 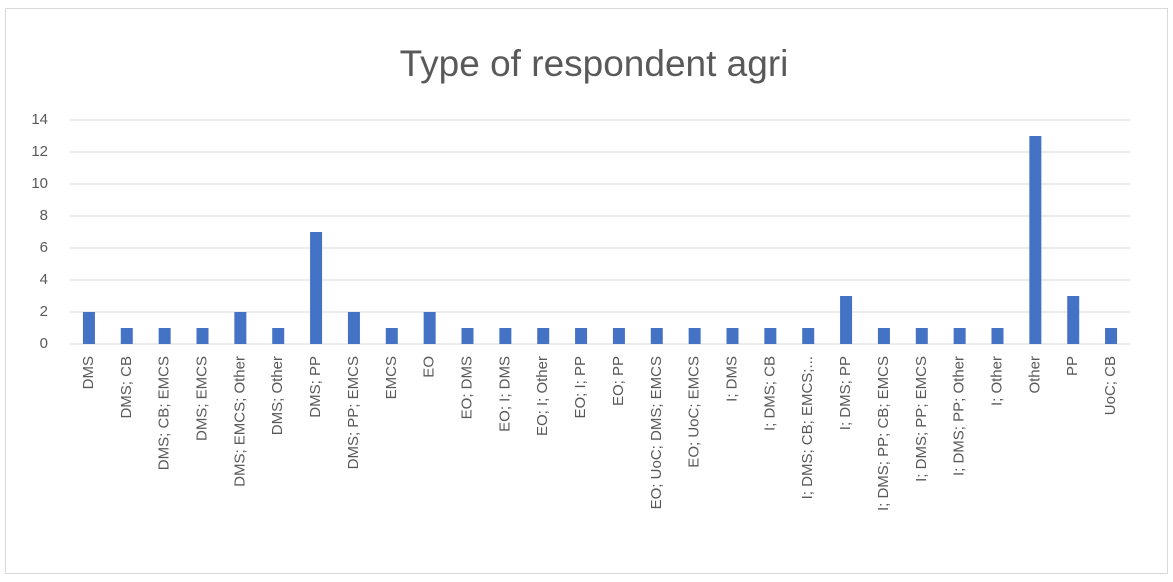 What do you see at coordinates (542, 396) in the screenshot?
I see `x-tick-label: EO; I; Other` at bounding box center [542, 396].